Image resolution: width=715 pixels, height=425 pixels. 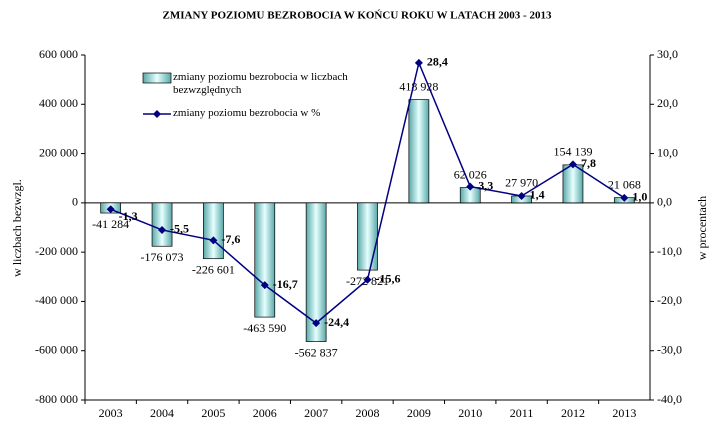 What do you see at coordinates (56, 251) in the screenshot?
I see `y-tick-label: -200 000` at bounding box center [56, 251].